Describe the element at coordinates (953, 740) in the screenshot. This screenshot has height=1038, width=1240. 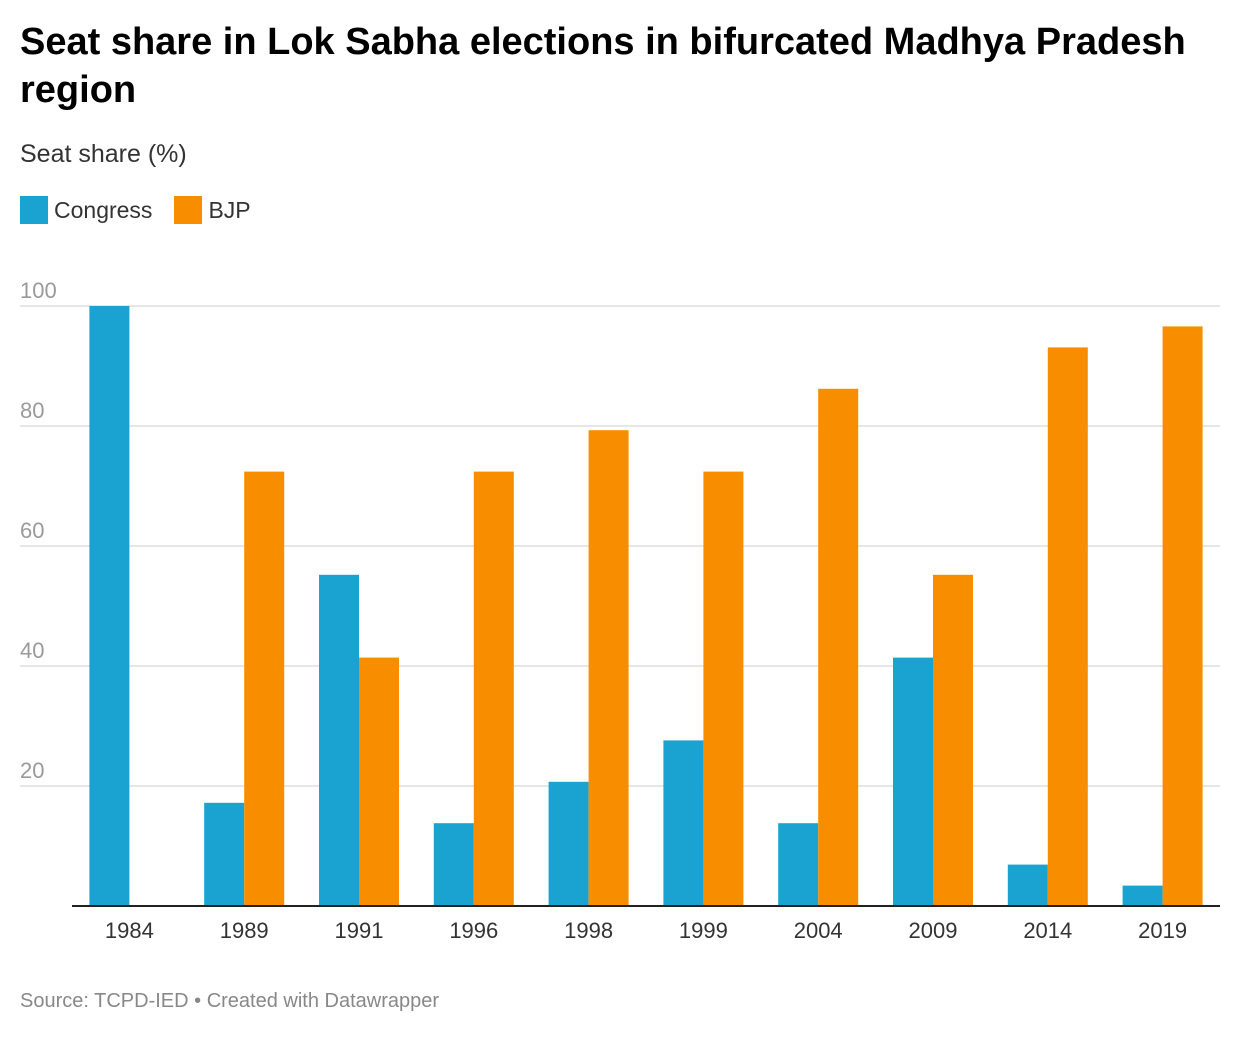
I see `bar-bjp-2009` at that location.